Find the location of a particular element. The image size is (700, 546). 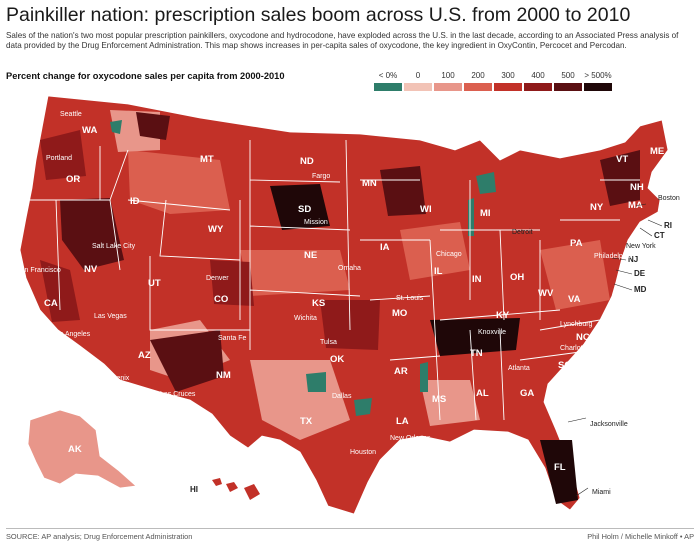

state-label-ri: RI is located at coordinates (668, 225).